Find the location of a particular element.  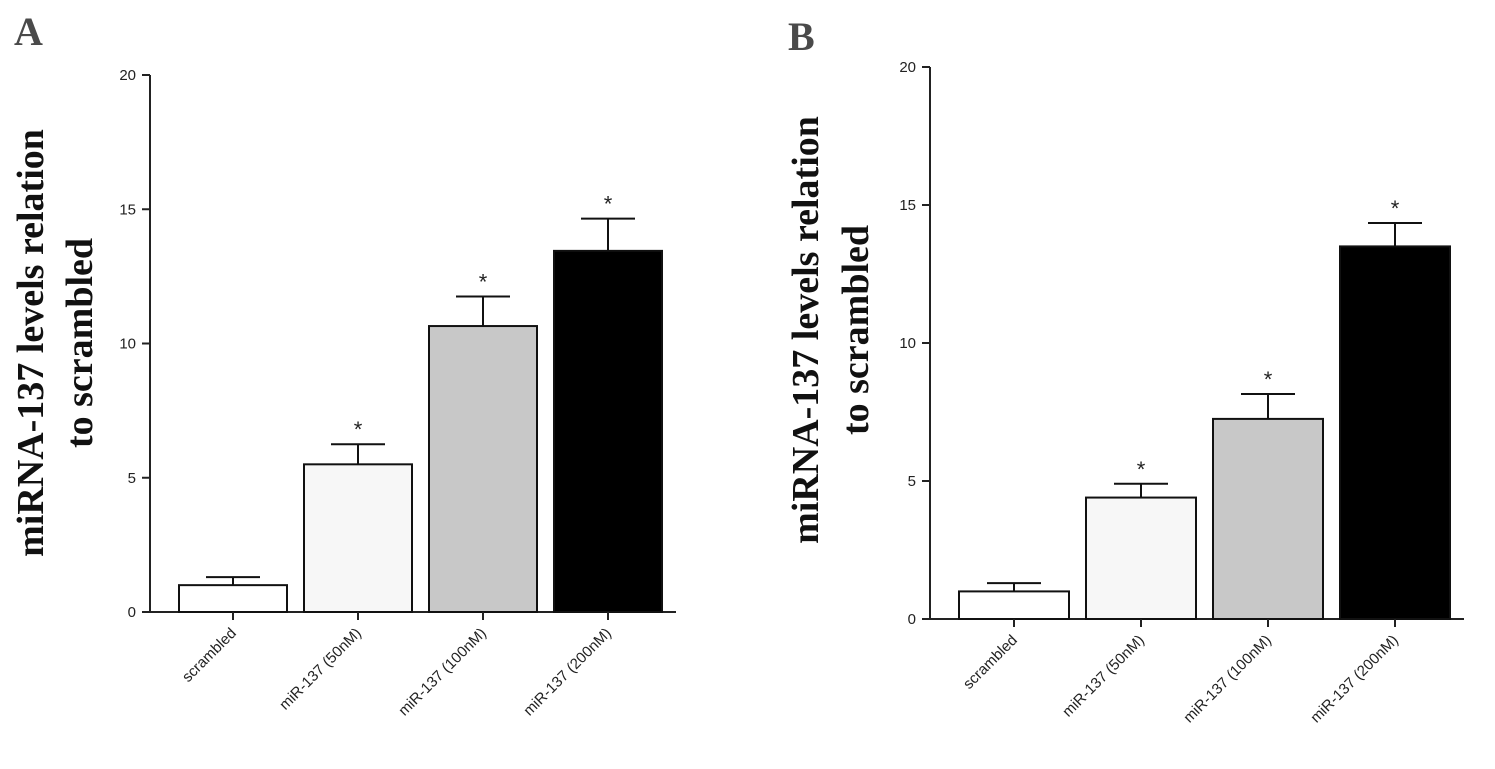

panel-letter: A is located at coordinates (28, 31).